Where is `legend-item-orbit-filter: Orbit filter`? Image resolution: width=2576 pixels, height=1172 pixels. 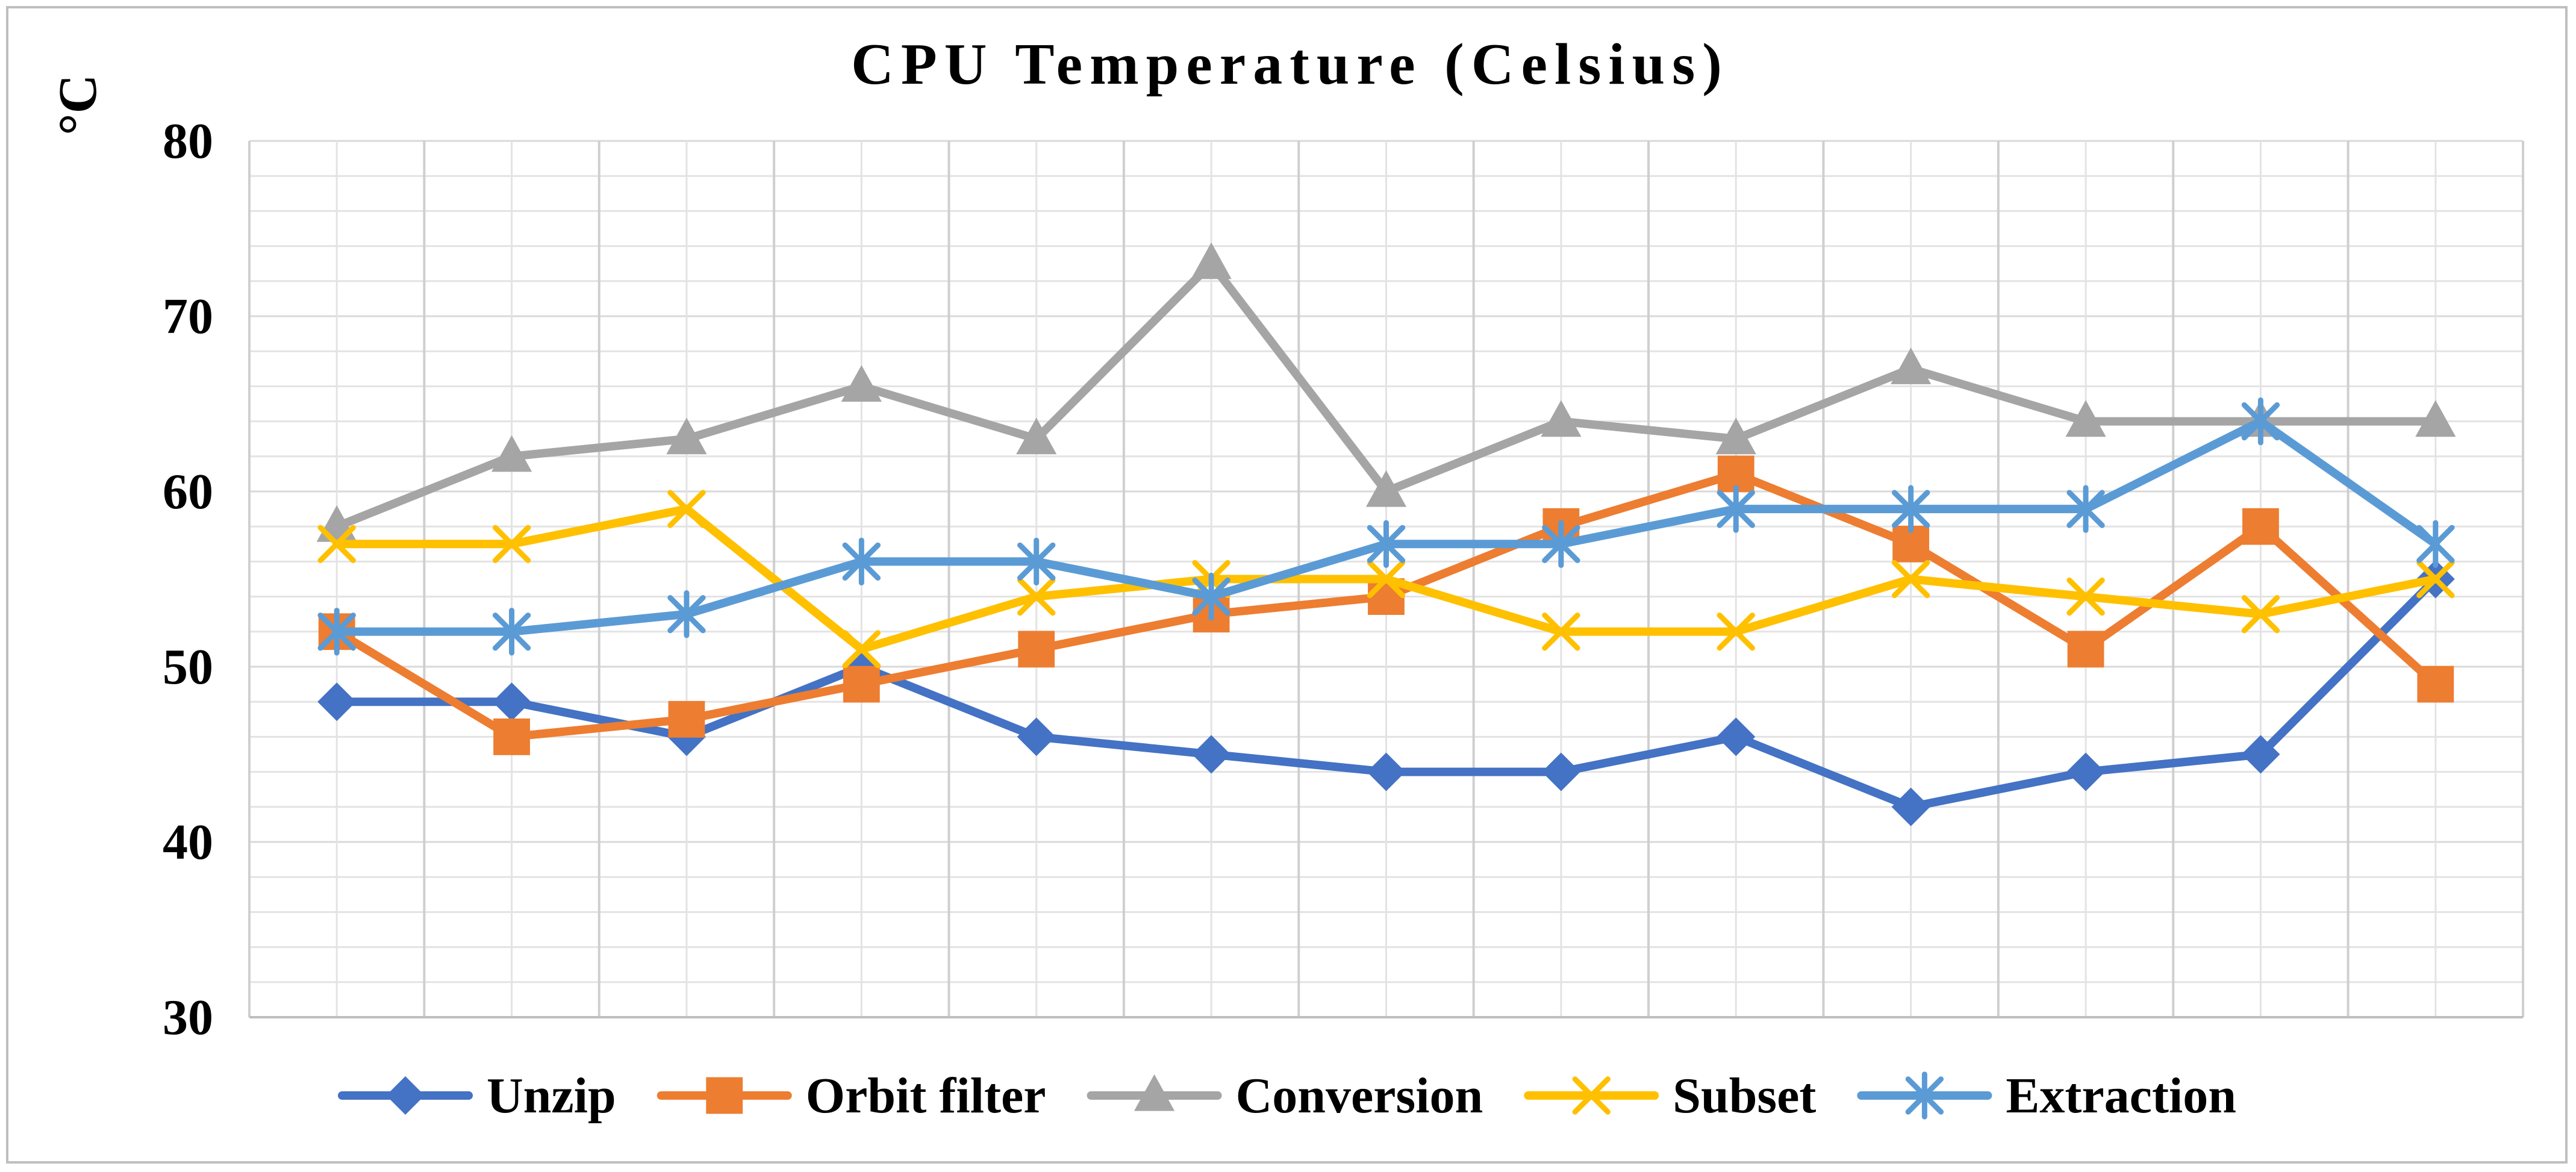
legend-item-orbit-filter: Orbit filter is located at coordinates (851, 1096).